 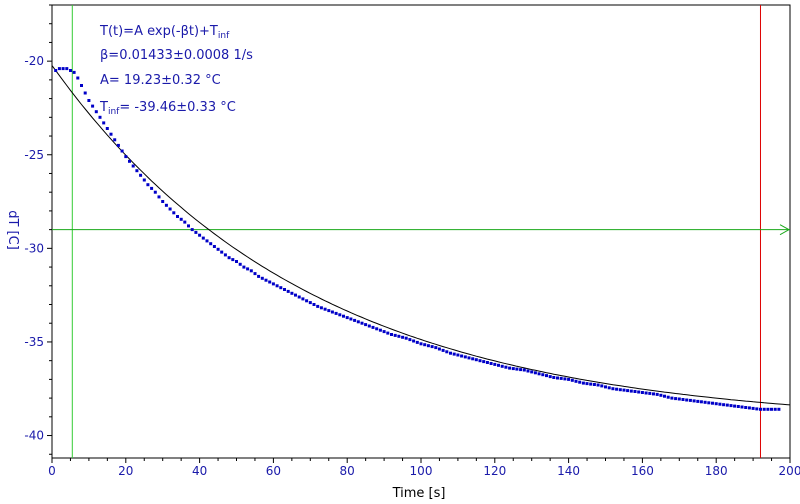 What do you see at coordinates (789, 471) in the screenshot?
I see `x-tick-label: 200` at bounding box center [789, 471].